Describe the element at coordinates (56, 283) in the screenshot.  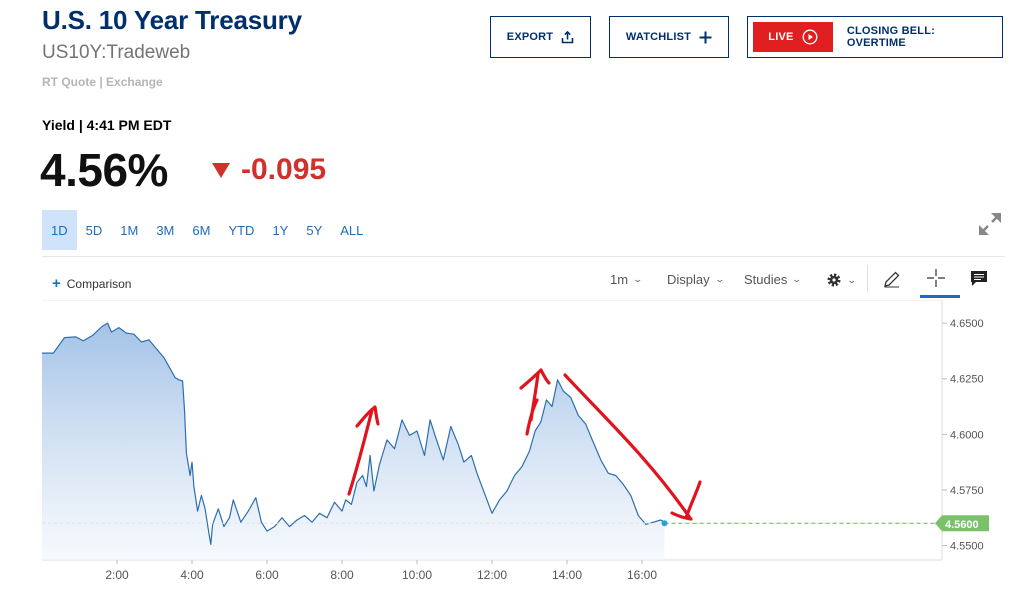
I see `plus-icon: +` at that location.